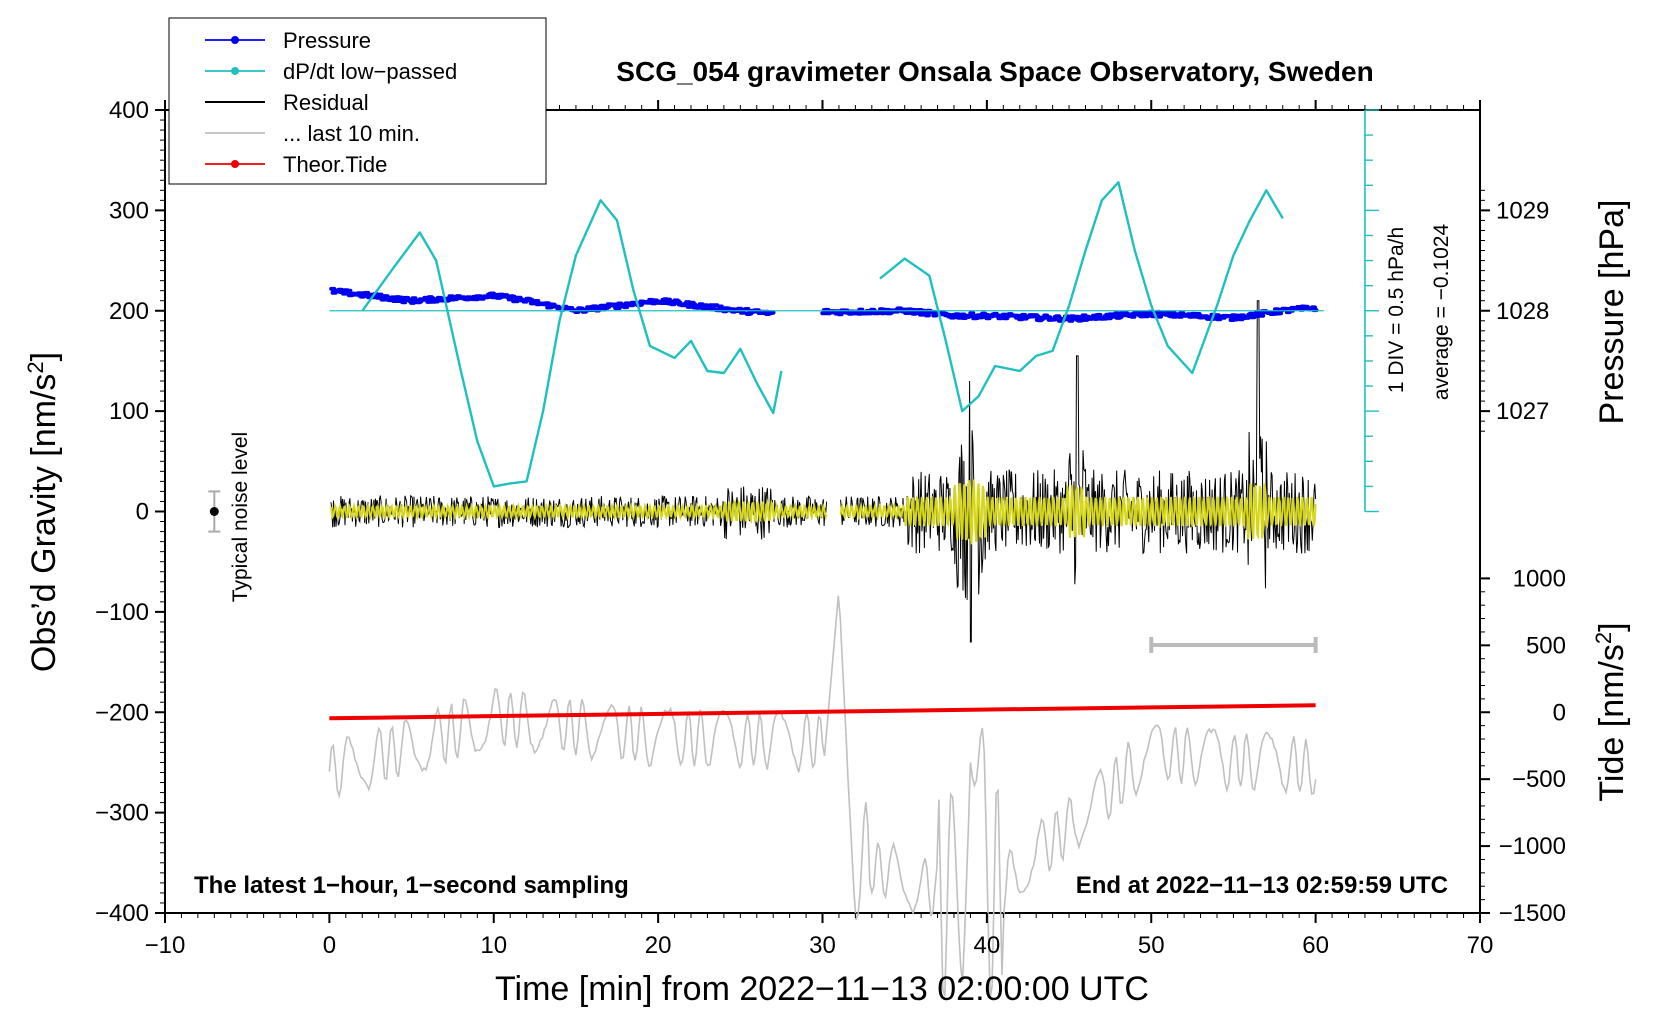  I want to click on pressure-tick-label: 1027, so click(1522, 411).